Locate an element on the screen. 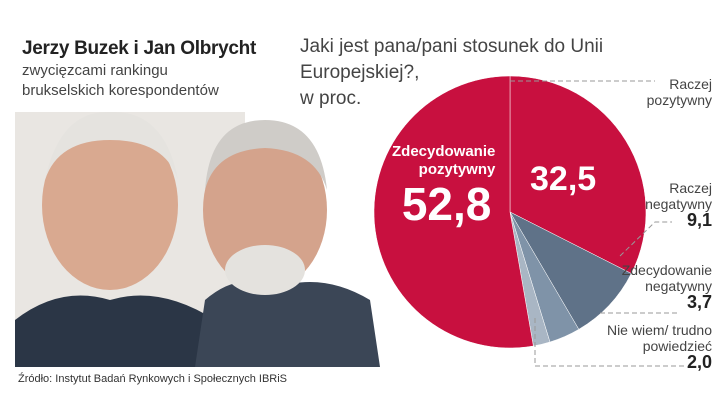 The width and height of the screenshot is (720, 406). label-raczej-pozytywny: Raczej pozytywny is located at coordinates (679, 92).